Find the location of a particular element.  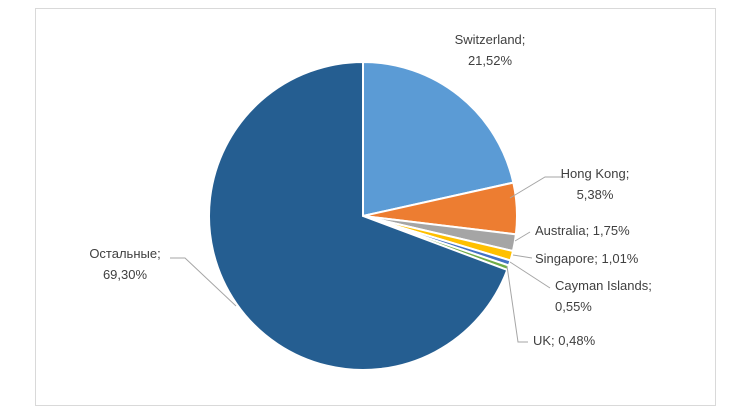

data-label: Hong Kong; 5,38% is located at coordinates (595, 184).